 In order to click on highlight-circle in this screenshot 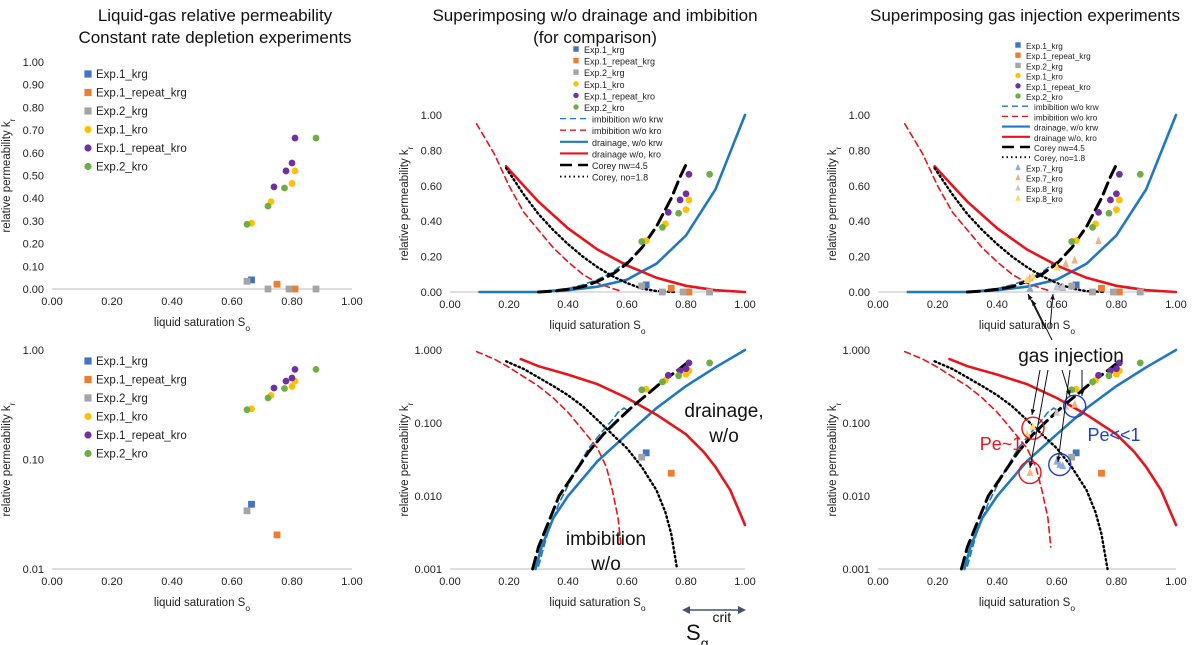, I will do `click(1033, 428)`.